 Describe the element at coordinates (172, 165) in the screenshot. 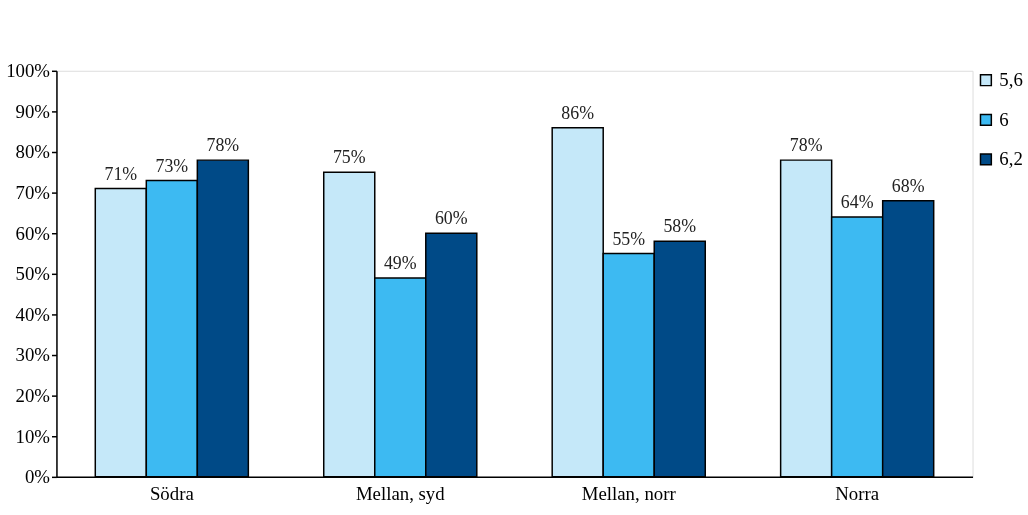

I see `data-label: 73%` at that location.